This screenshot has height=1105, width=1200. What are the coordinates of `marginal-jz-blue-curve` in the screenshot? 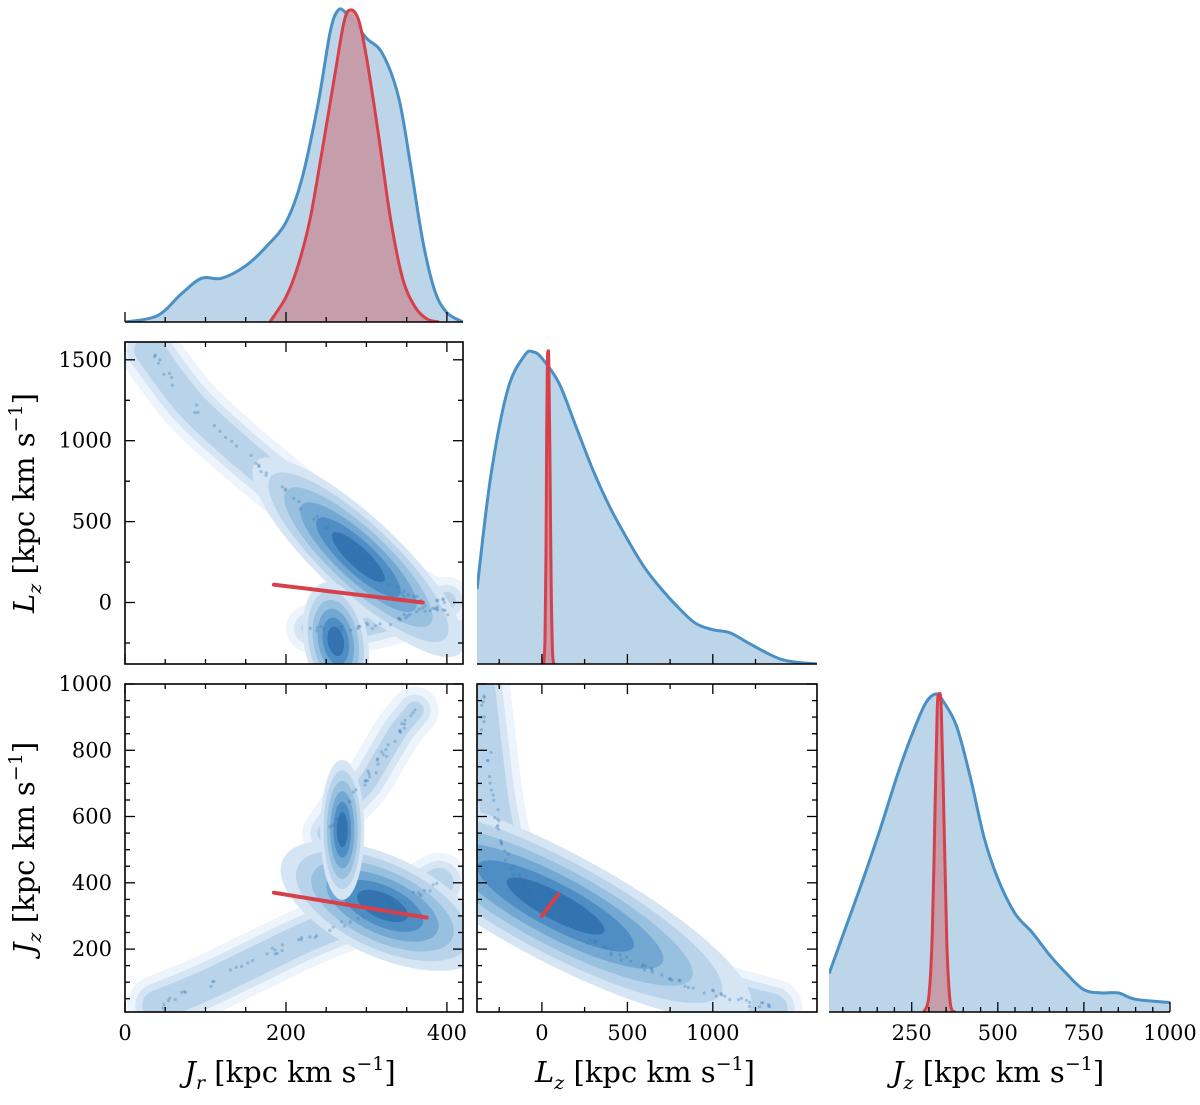 It's located at (999, 848).